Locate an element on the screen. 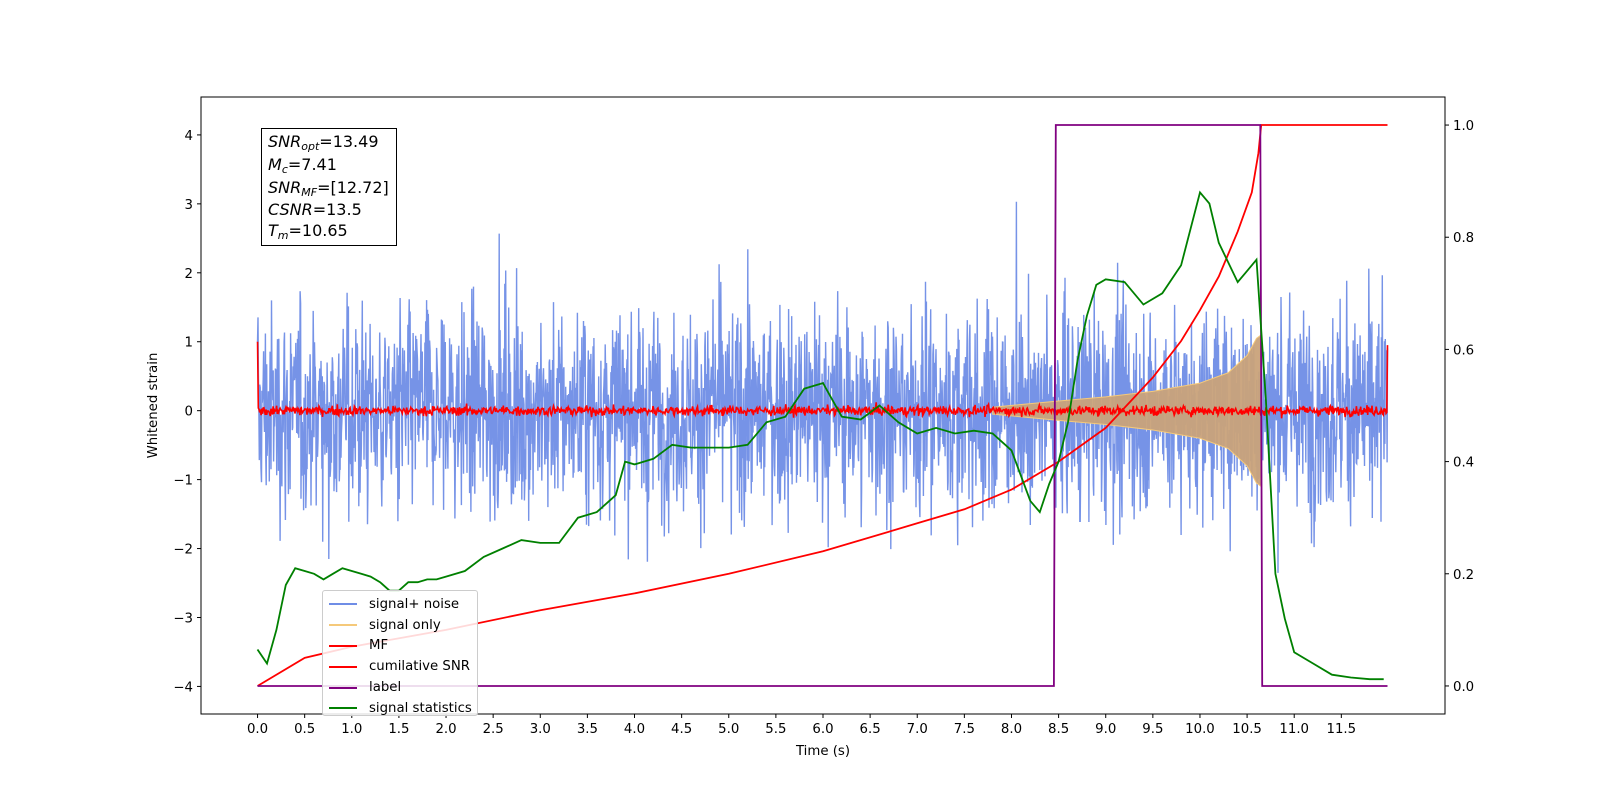 The image size is (1600, 800). mc-line: Mc=7.41 is located at coordinates (329, 166).